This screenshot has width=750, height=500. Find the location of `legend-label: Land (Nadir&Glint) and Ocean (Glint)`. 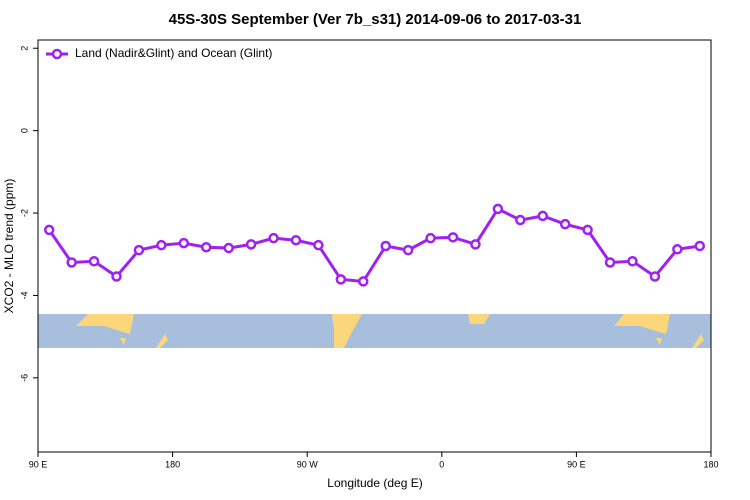

legend-label: Land (Nadir&Glint) and Ocean (Glint) is located at coordinates (173, 53).